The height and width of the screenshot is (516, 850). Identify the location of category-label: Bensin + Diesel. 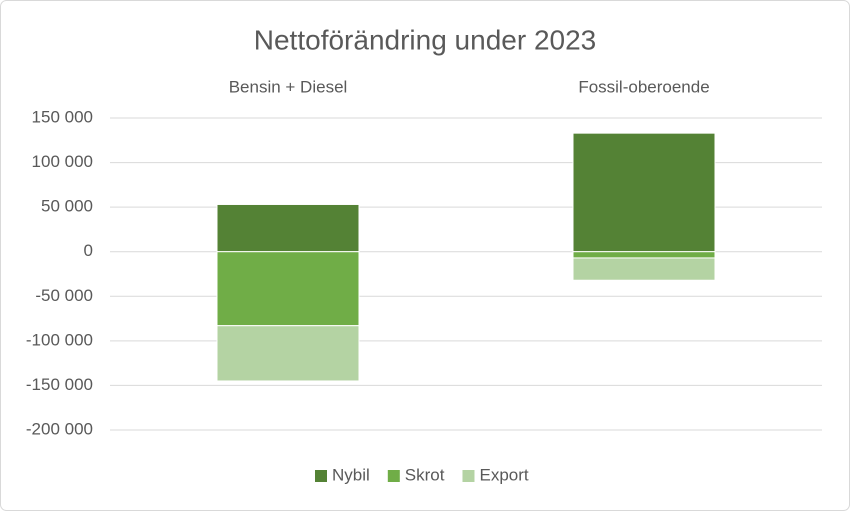
(288, 86).